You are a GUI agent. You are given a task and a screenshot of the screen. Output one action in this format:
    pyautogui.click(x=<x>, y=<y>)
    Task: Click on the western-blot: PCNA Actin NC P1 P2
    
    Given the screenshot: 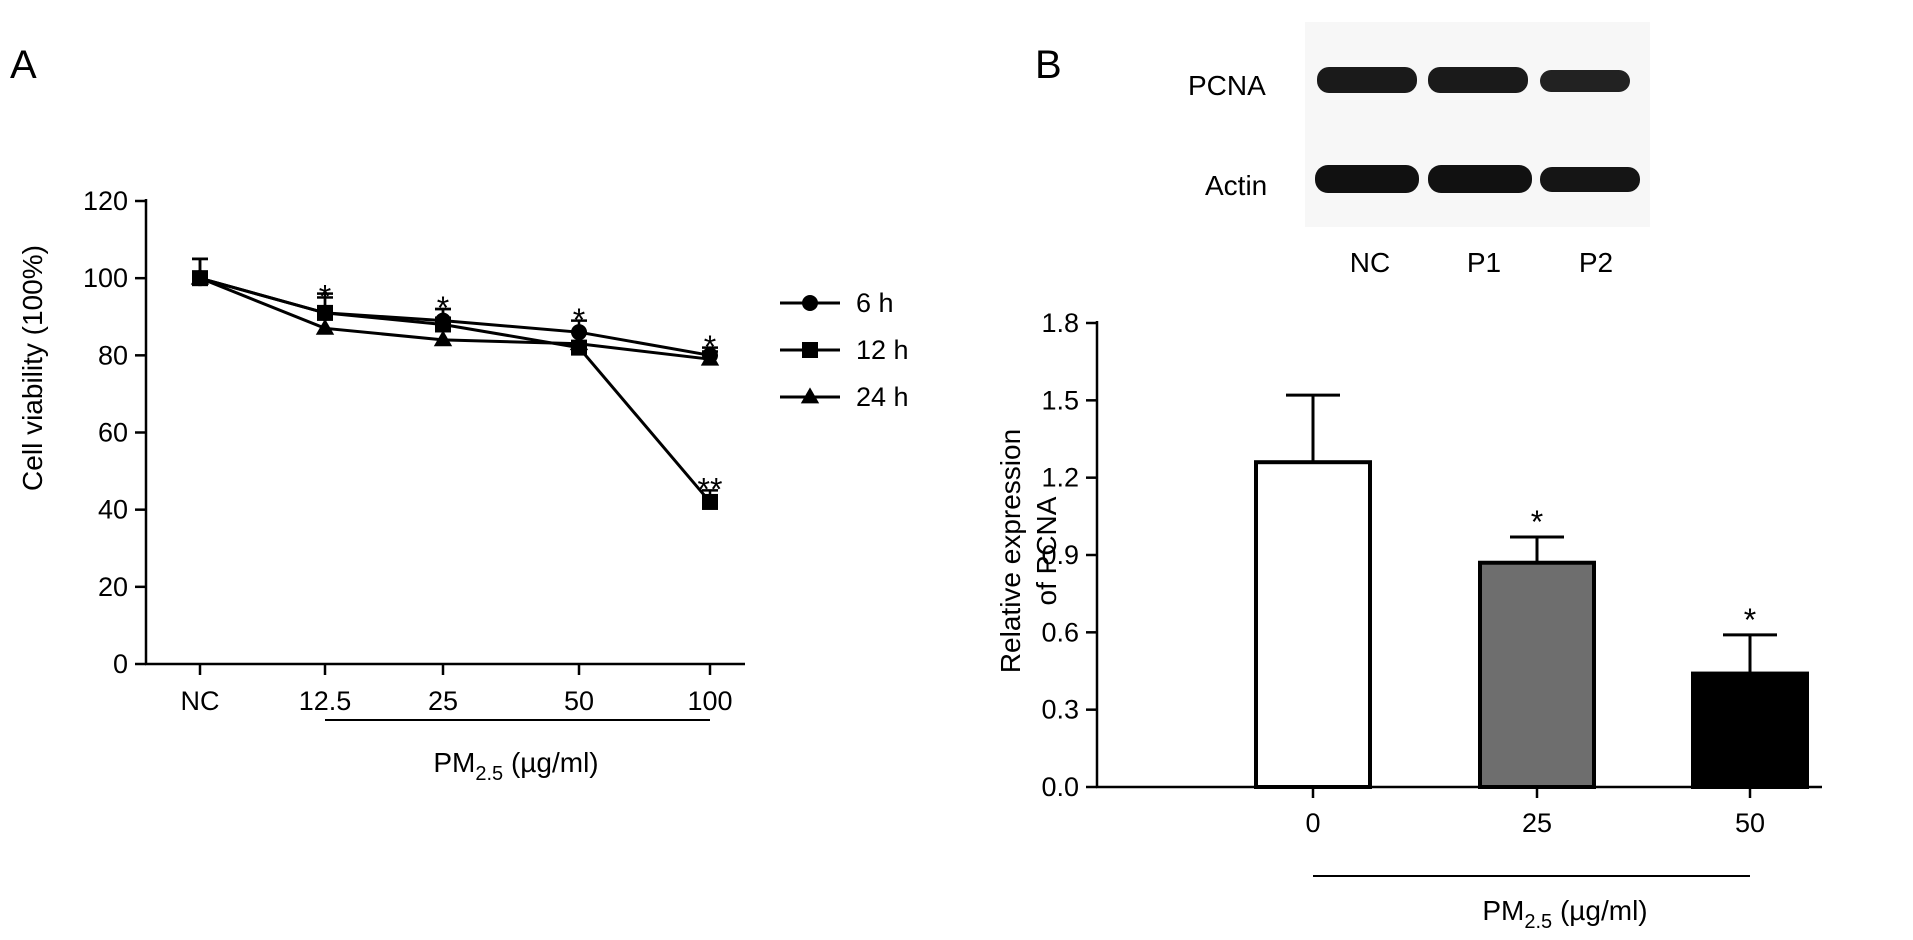 What is the action you would take?
    pyautogui.click(x=1419, y=150)
    